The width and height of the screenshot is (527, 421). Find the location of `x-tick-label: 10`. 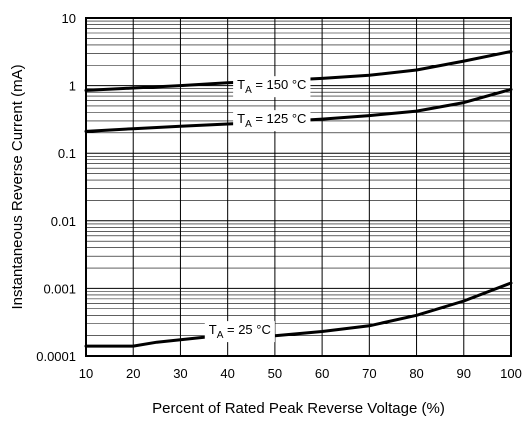

x-tick-label: 10 is located at coordinates (86, 373).